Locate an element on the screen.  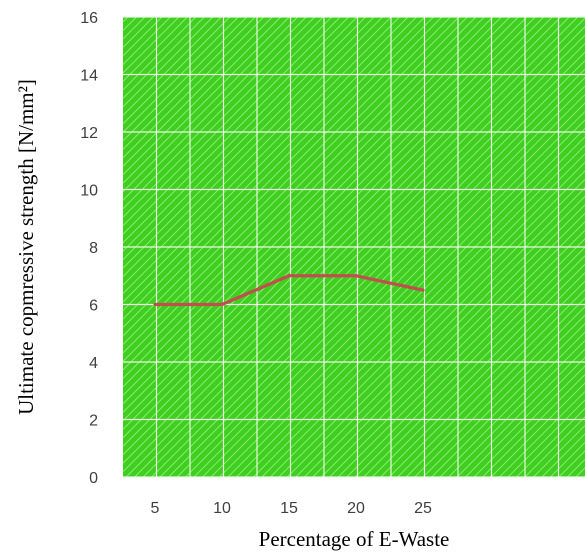
x-tick-label: 20 is located at coordinates (356, 508).